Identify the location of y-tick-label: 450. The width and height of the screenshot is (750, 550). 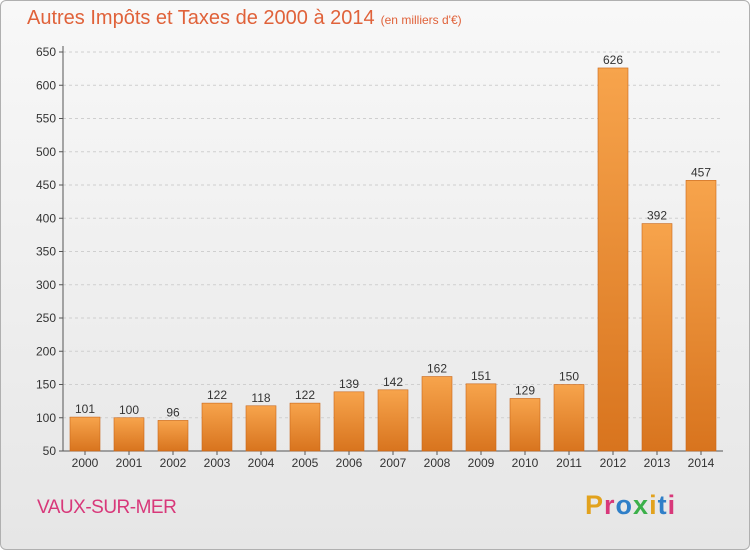
(46, 185).